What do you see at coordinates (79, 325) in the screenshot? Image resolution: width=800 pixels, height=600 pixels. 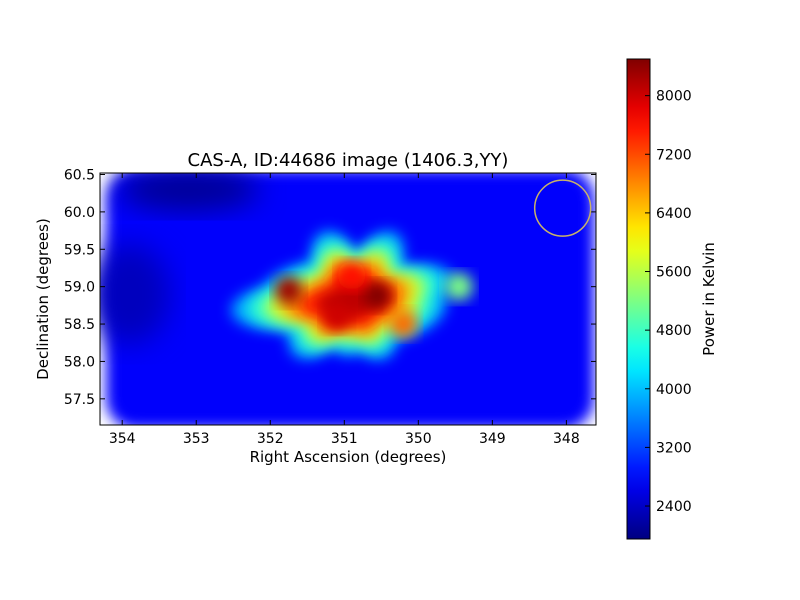 I see `y-tick-label: 58.5` at bounding box center [79, 325].